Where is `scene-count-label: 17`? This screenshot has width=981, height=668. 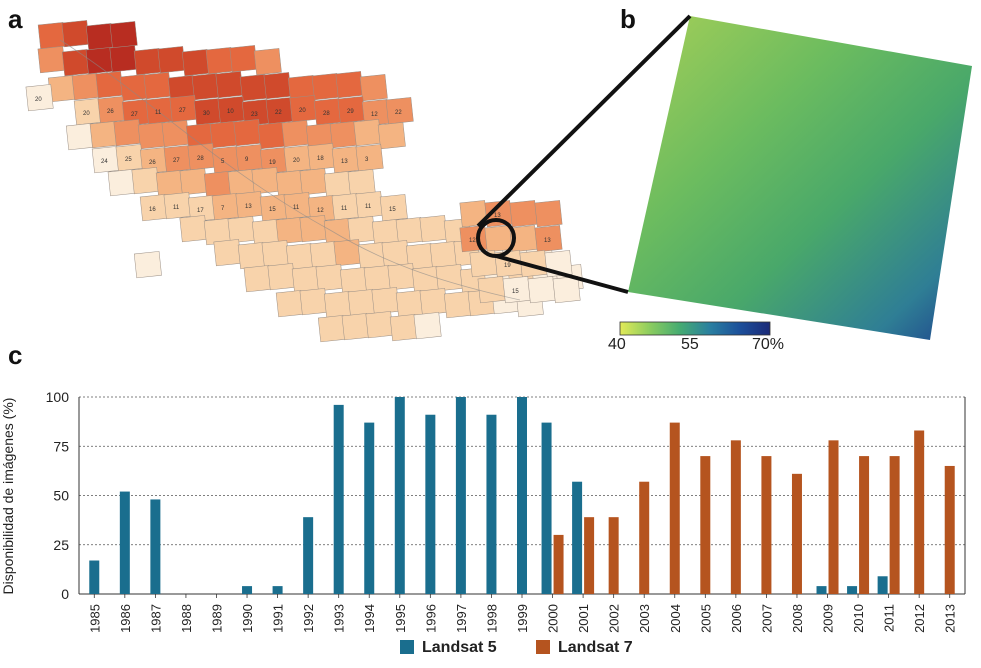
scene-count-label: 17 is located at coordinates (200, 211).